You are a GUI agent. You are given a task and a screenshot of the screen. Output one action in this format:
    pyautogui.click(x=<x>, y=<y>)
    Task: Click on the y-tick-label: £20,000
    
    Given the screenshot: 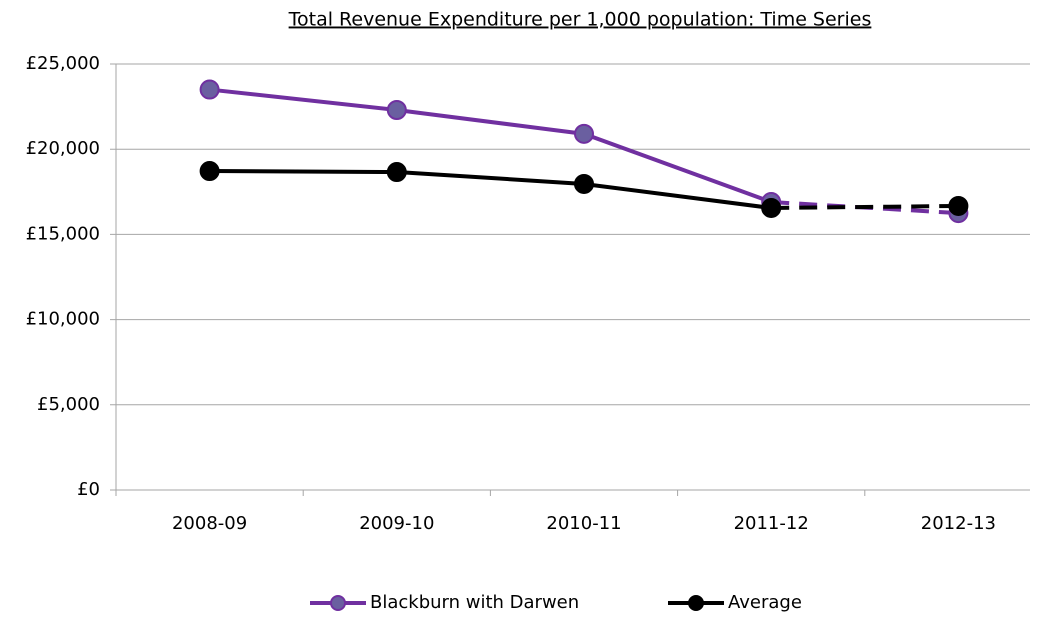 What is the action you would take?
    pyautogui.click(x=63, y=148)
    